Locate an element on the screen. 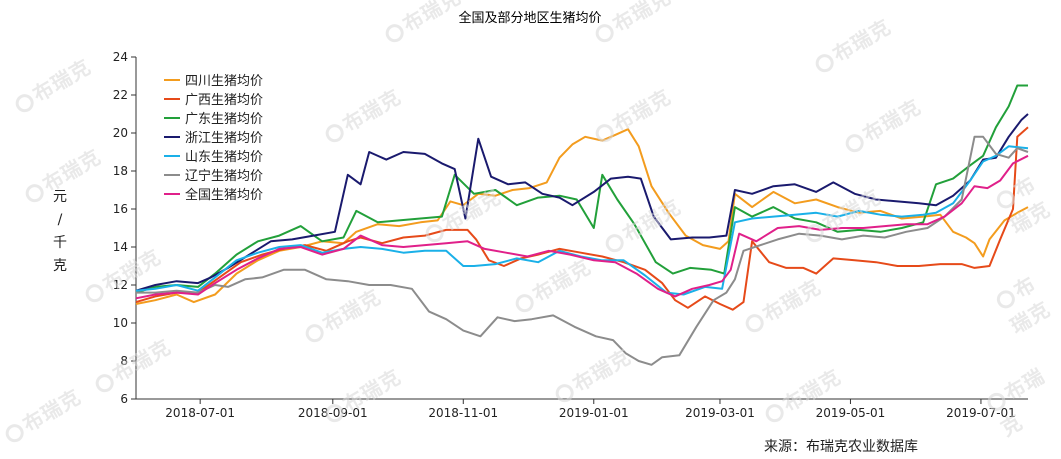 This screenshot has height=459, width=1061. x-tick-label: 2018-07-01 is located at coordinates (200, 413).